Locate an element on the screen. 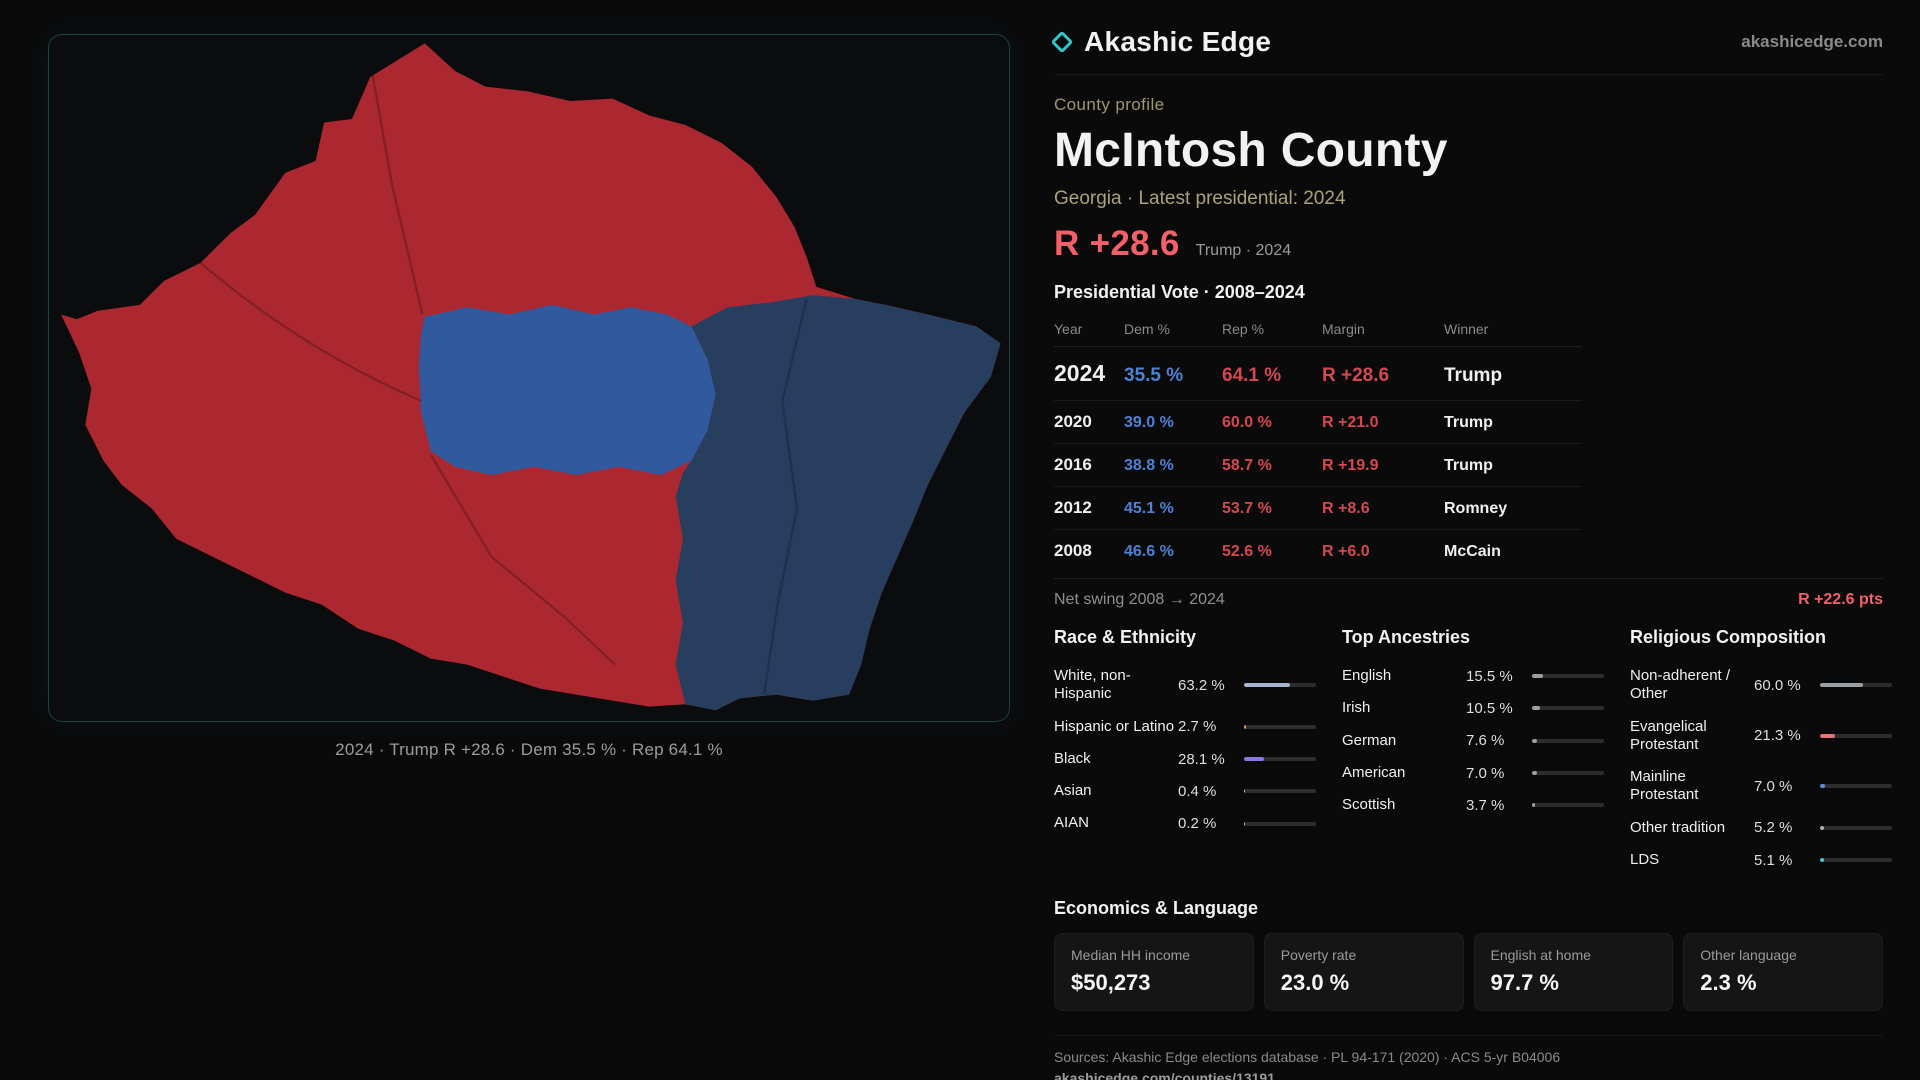 The width and height of the screenshot is (1920, 1080). demo-row: German 7.6 % is located at coordinates (1473, 741).